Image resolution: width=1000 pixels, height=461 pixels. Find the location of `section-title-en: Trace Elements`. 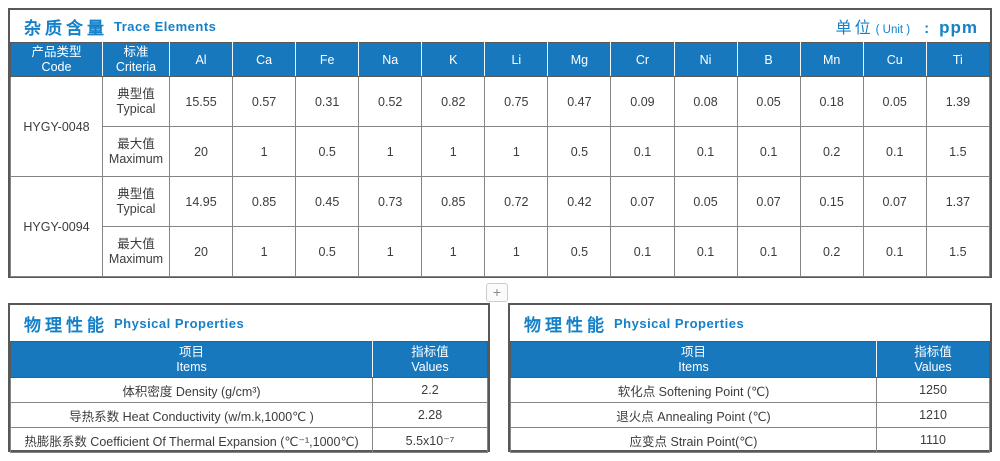

section-title-en: Trace Elements is located at coordinates (165, 26).